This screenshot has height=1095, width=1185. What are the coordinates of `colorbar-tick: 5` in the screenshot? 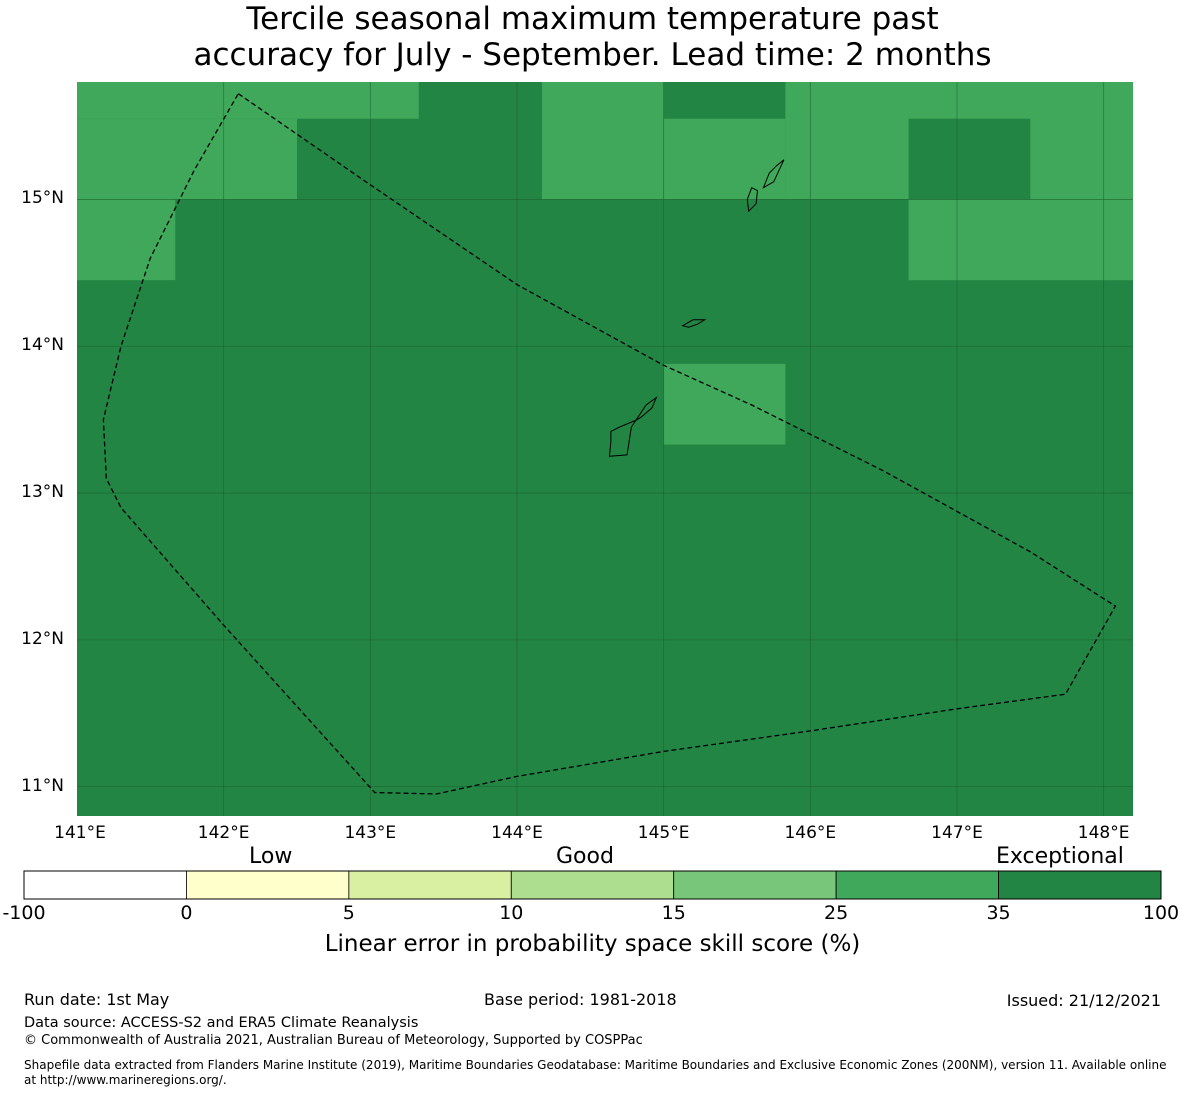 It's located at (348, 913).